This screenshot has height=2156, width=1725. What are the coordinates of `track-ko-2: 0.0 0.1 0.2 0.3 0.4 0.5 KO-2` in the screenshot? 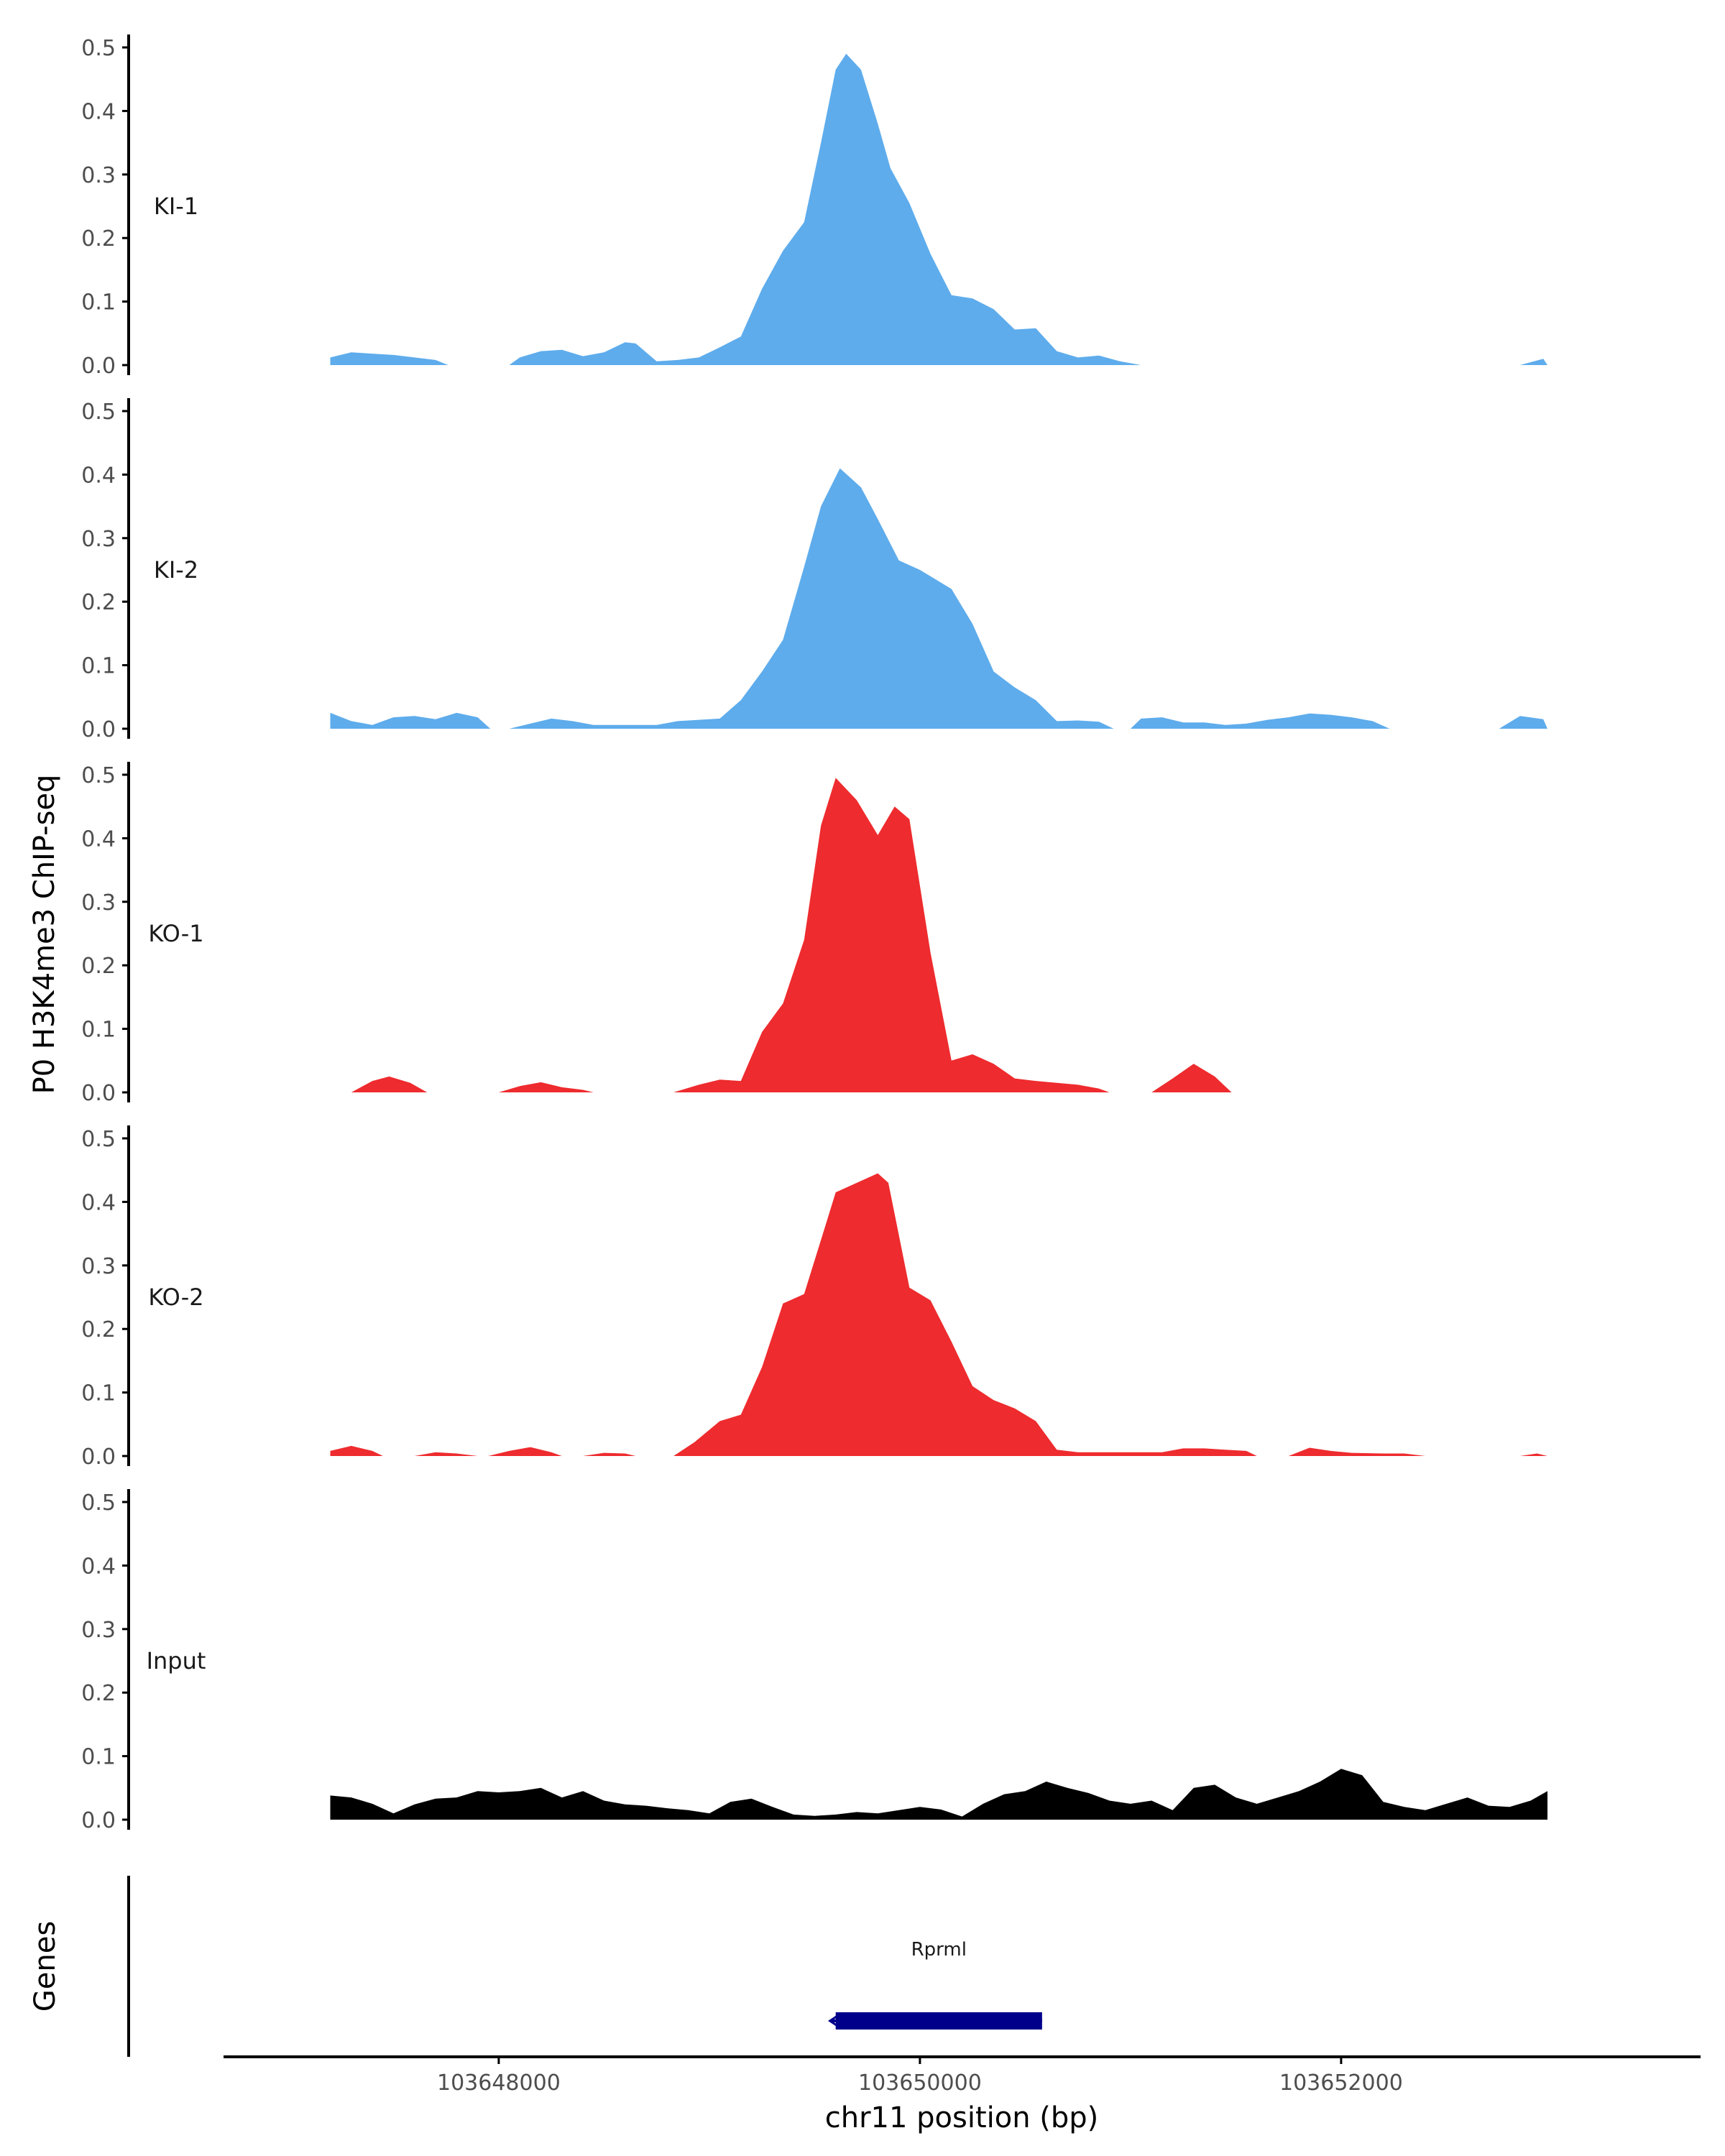 It's located at (814, 1297).